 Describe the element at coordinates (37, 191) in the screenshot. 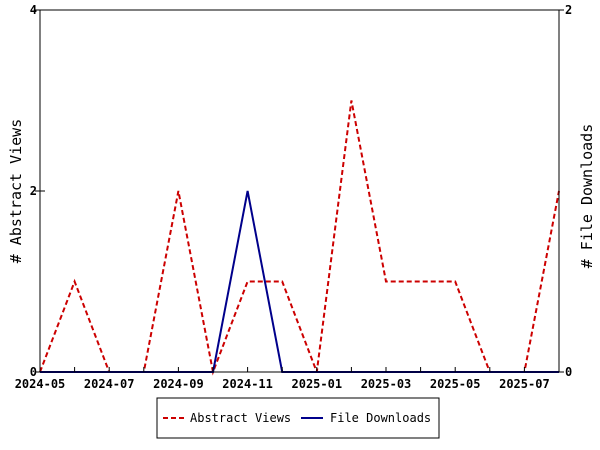

I see `y-axis-left: 0 2 4` at that location.